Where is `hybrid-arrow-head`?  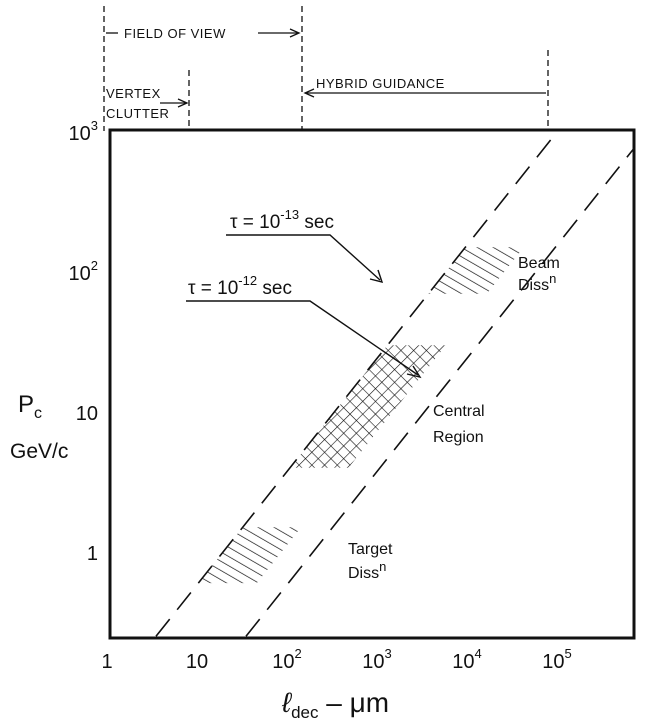 hybrid-arrow-head is located at coordinates (309, 93).